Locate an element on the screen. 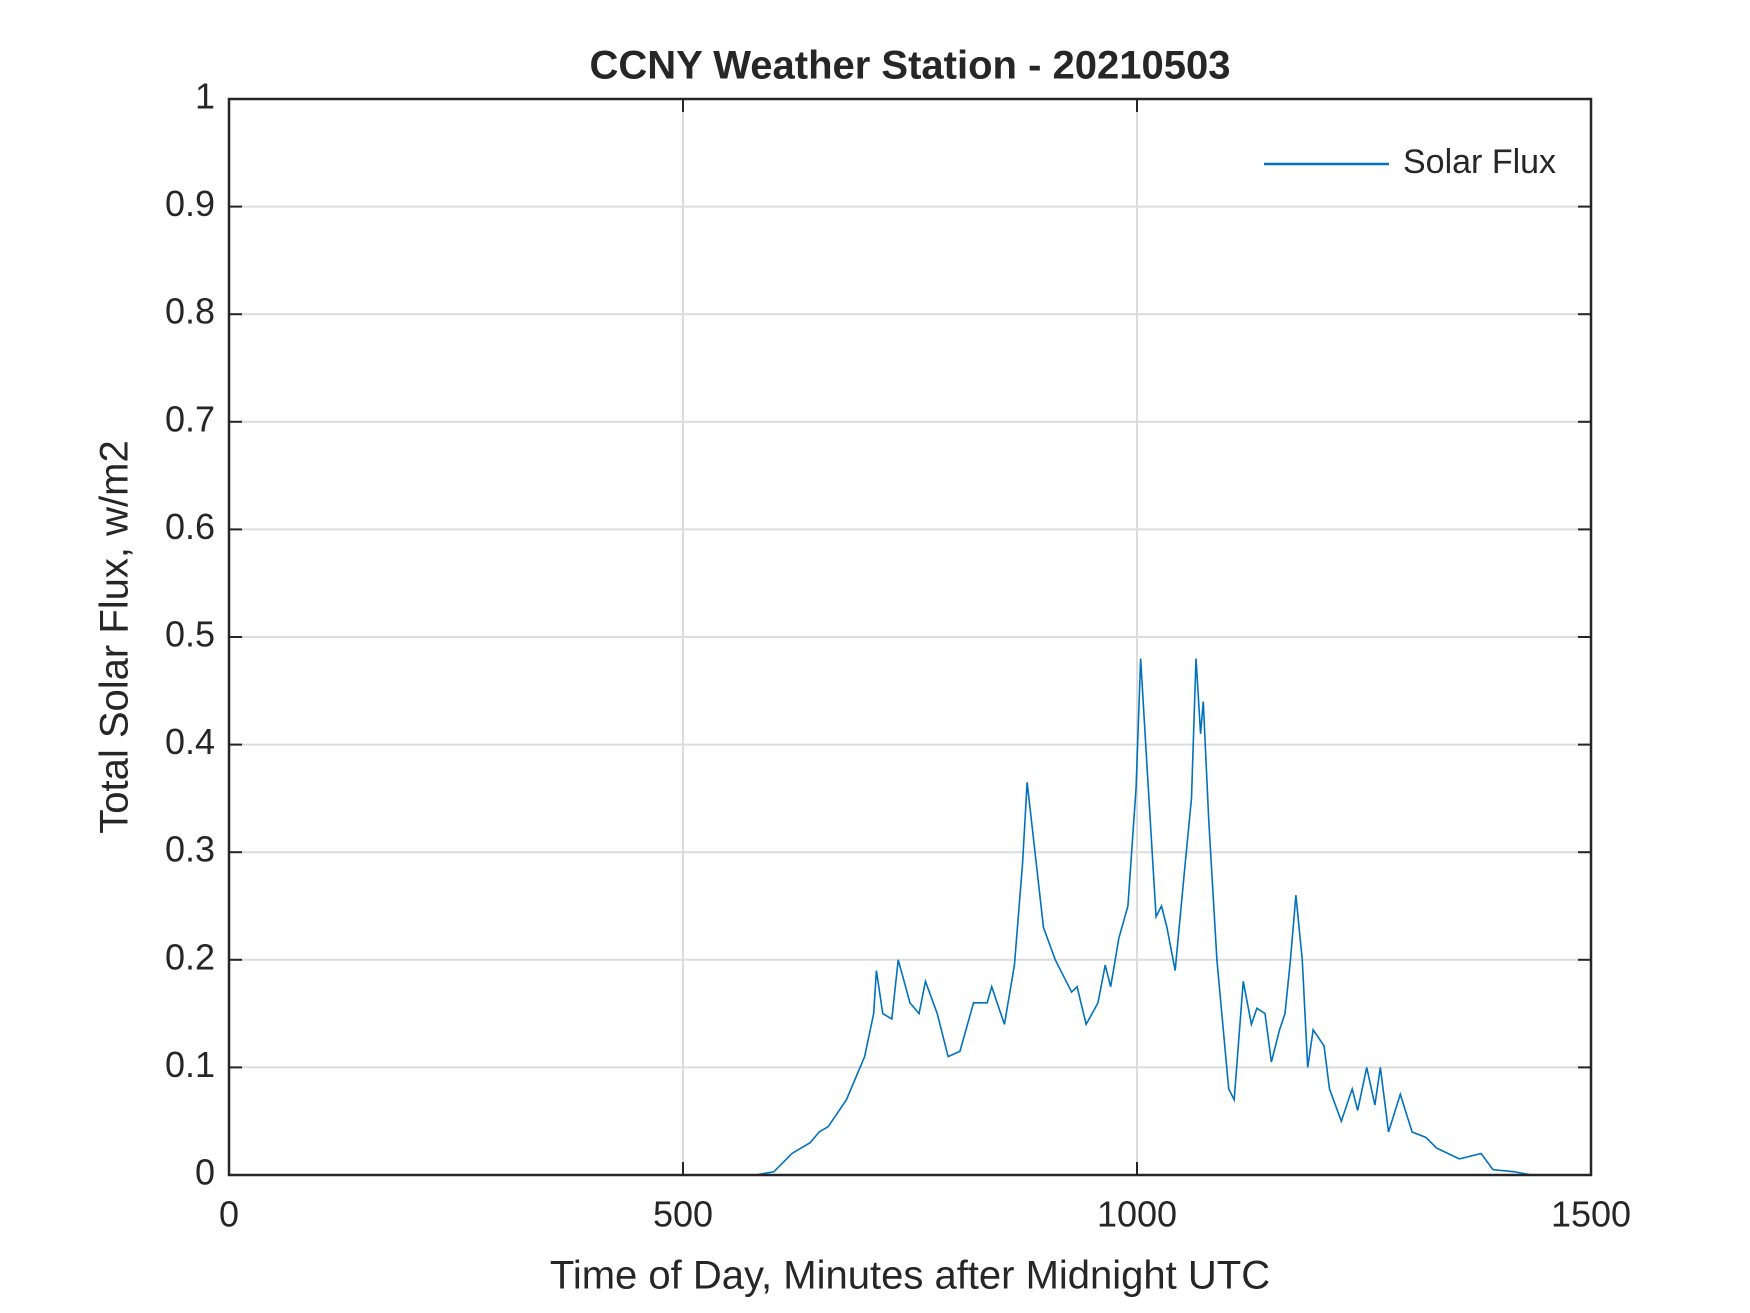 The height and width of the screenshot is (1313, 1750). x-axis-label: Time of Day, Minutes after Midnight UTC is located at coordinates (910, 1276).